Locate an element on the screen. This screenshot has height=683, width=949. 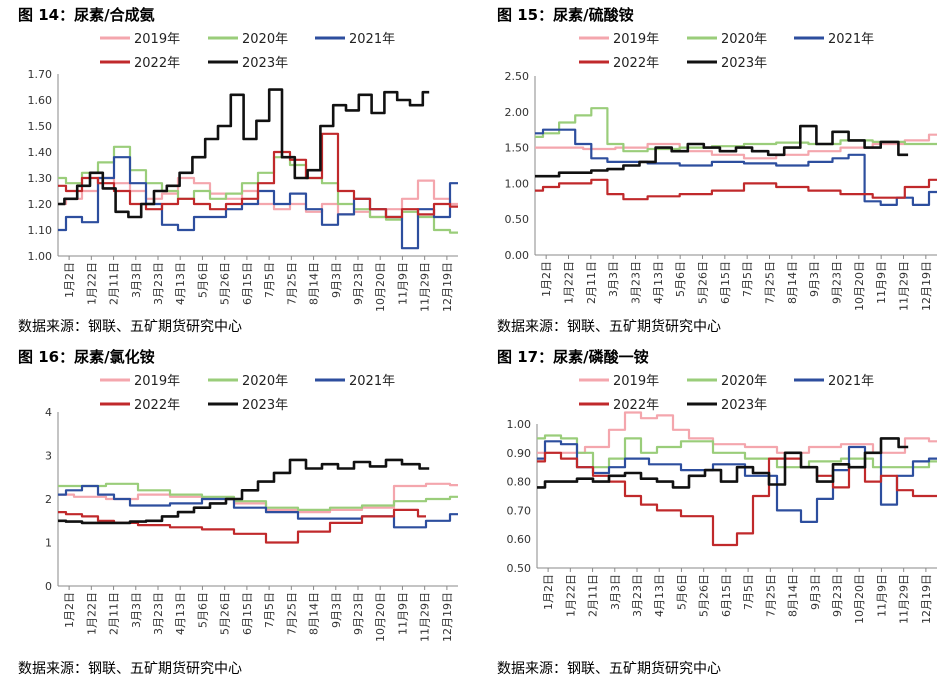
chart-title: 图 15：尿素/硫酸铵 is located at coordinates (565, 15).